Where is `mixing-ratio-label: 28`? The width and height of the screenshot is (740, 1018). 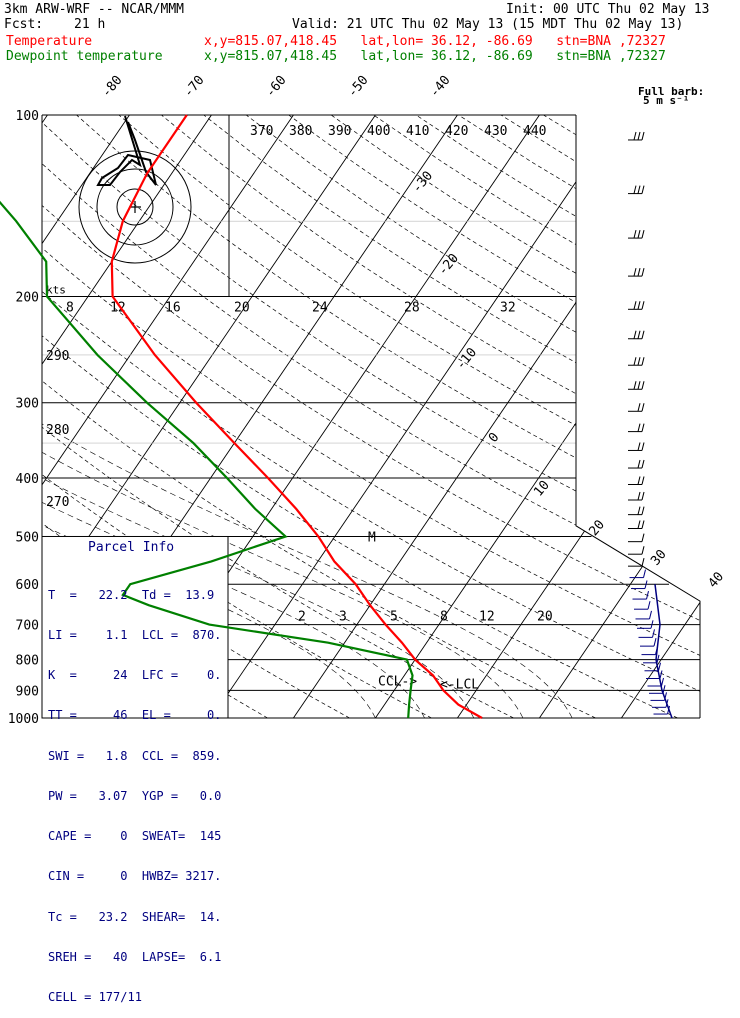
mixing-ratio-label: 28 is located at coordinates (412, 308).